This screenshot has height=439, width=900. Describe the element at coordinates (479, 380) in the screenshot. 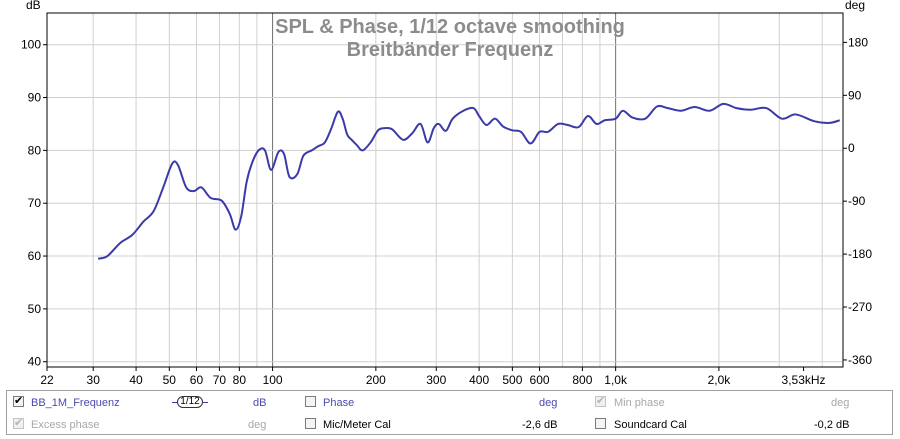

I see `x-tick-label: 400` at that location.